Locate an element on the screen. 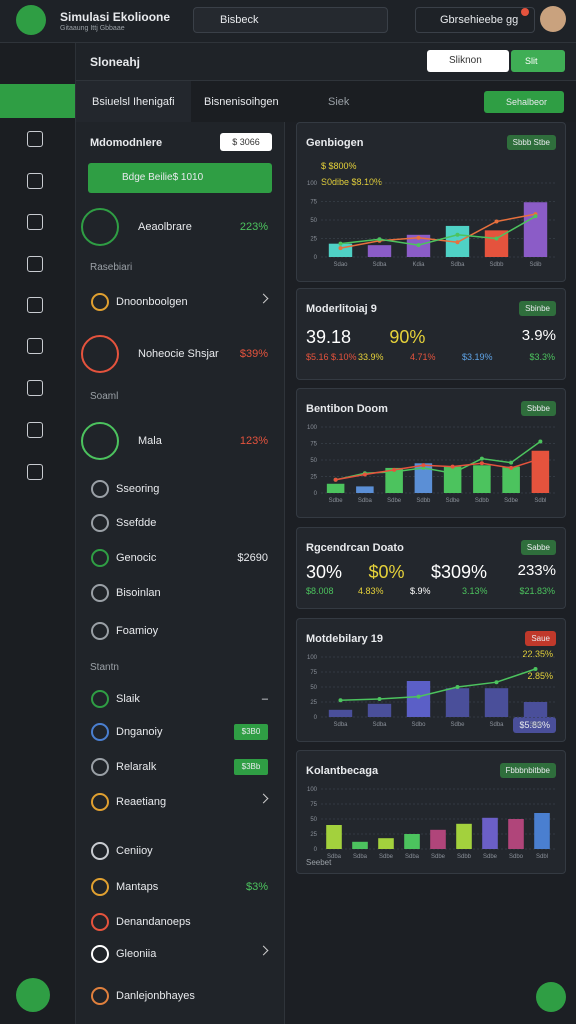 The width and height of the screenshot is (576, 1024). legend-text: 22.35% is located at coordinates (537, 654).